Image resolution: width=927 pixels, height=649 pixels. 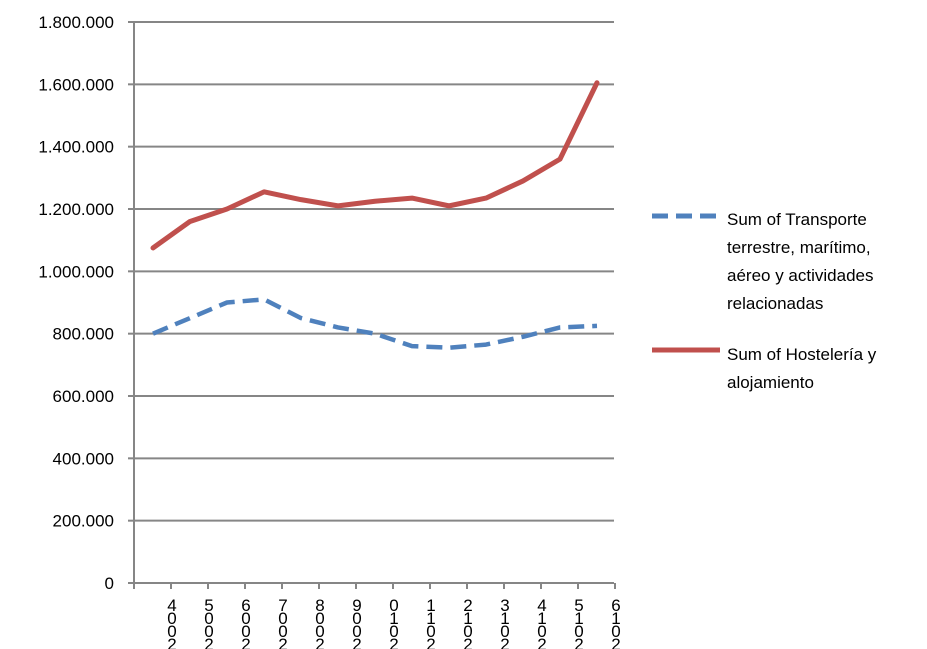 I want to click on legend-label-1: relacionadas, so click(x=775, y=303).